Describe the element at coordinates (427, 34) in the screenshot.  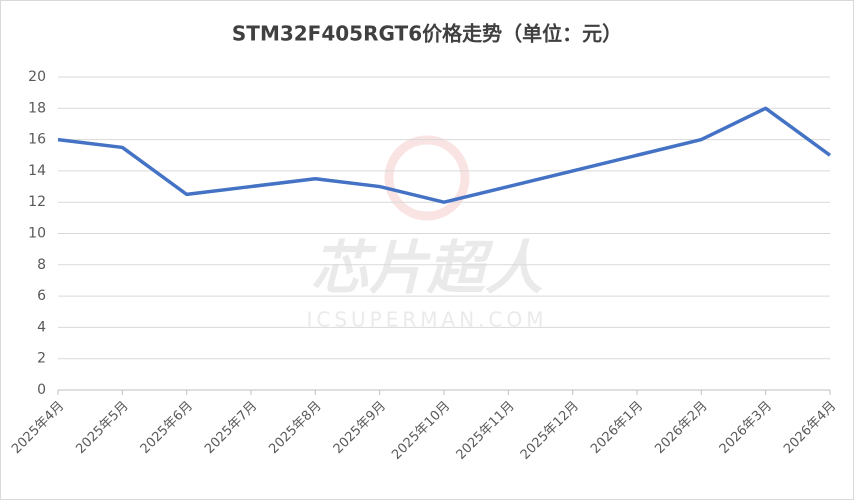
I see `chart-title: STM32F405RGT6价格走势（单位：元）` at that location.